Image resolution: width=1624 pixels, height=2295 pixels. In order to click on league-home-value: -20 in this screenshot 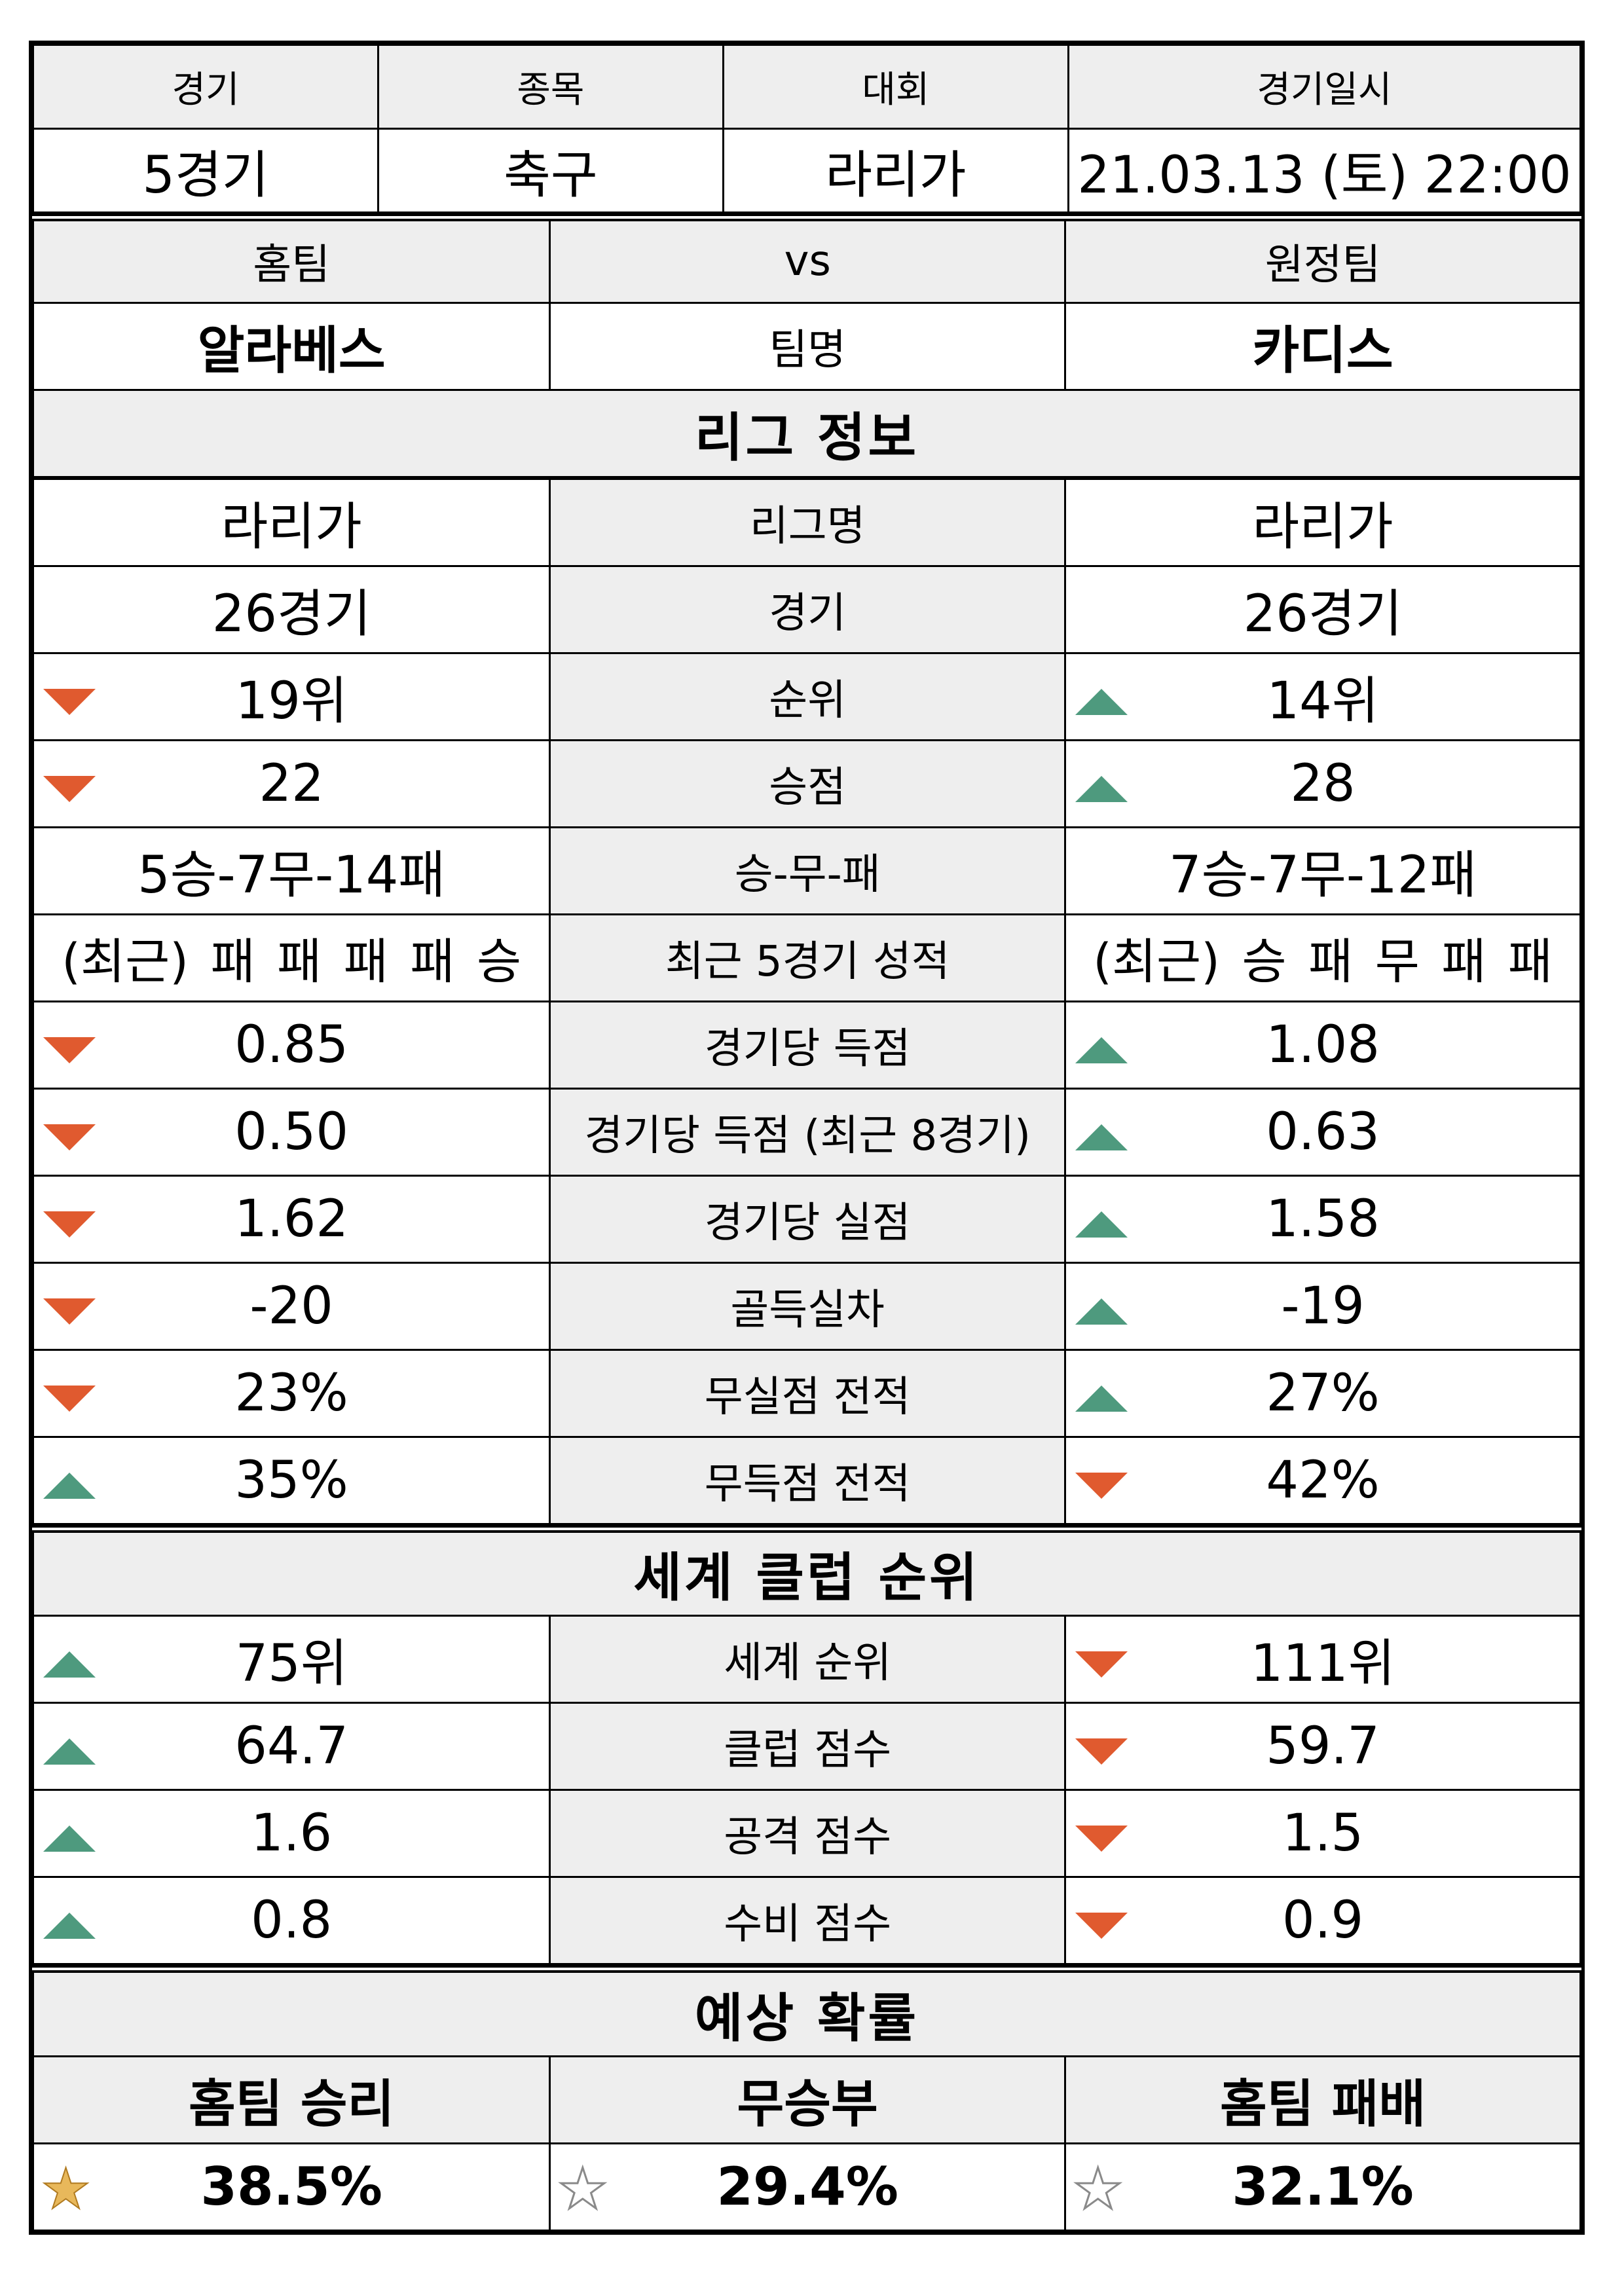, I will do `click(291, 1306)`.